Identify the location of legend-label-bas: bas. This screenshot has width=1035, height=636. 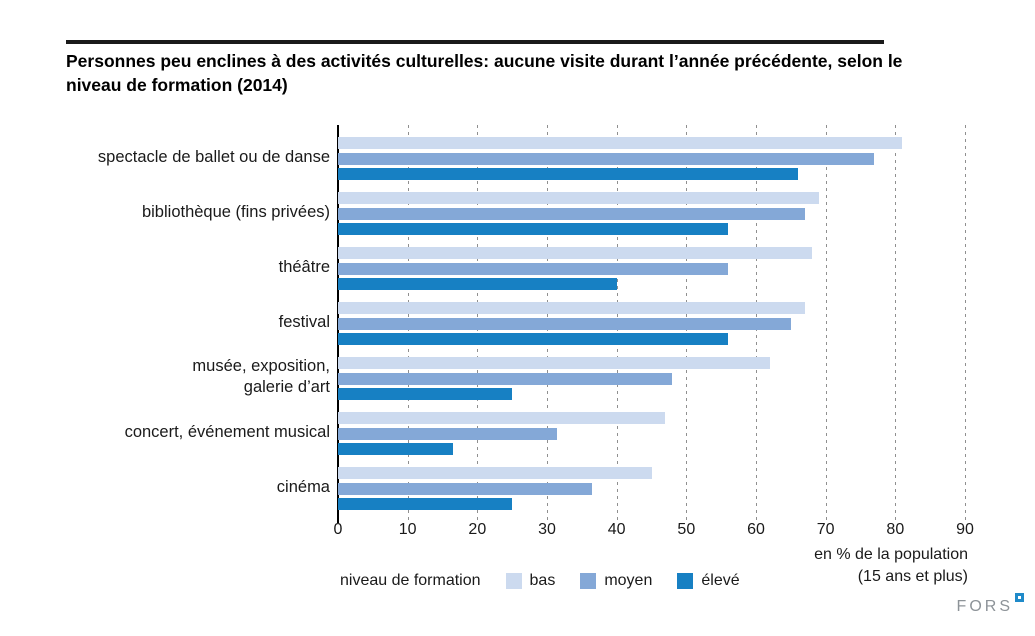
(542, 580).